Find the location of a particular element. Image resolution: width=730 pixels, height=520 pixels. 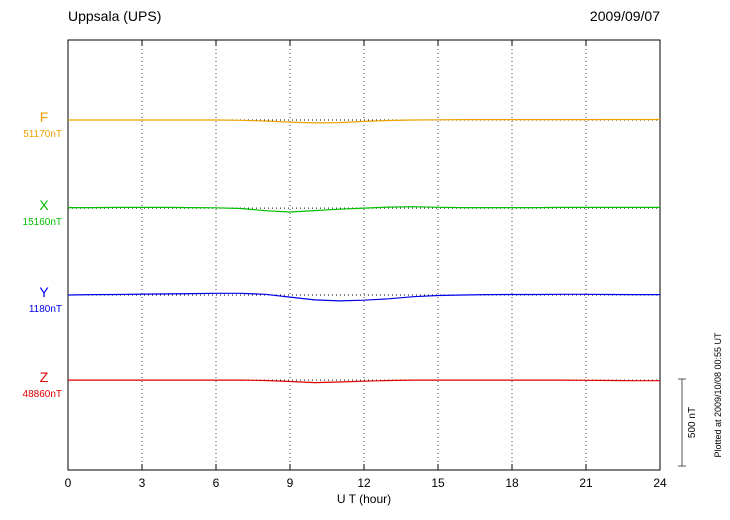

trace-X is located at coordinates (364, 209).